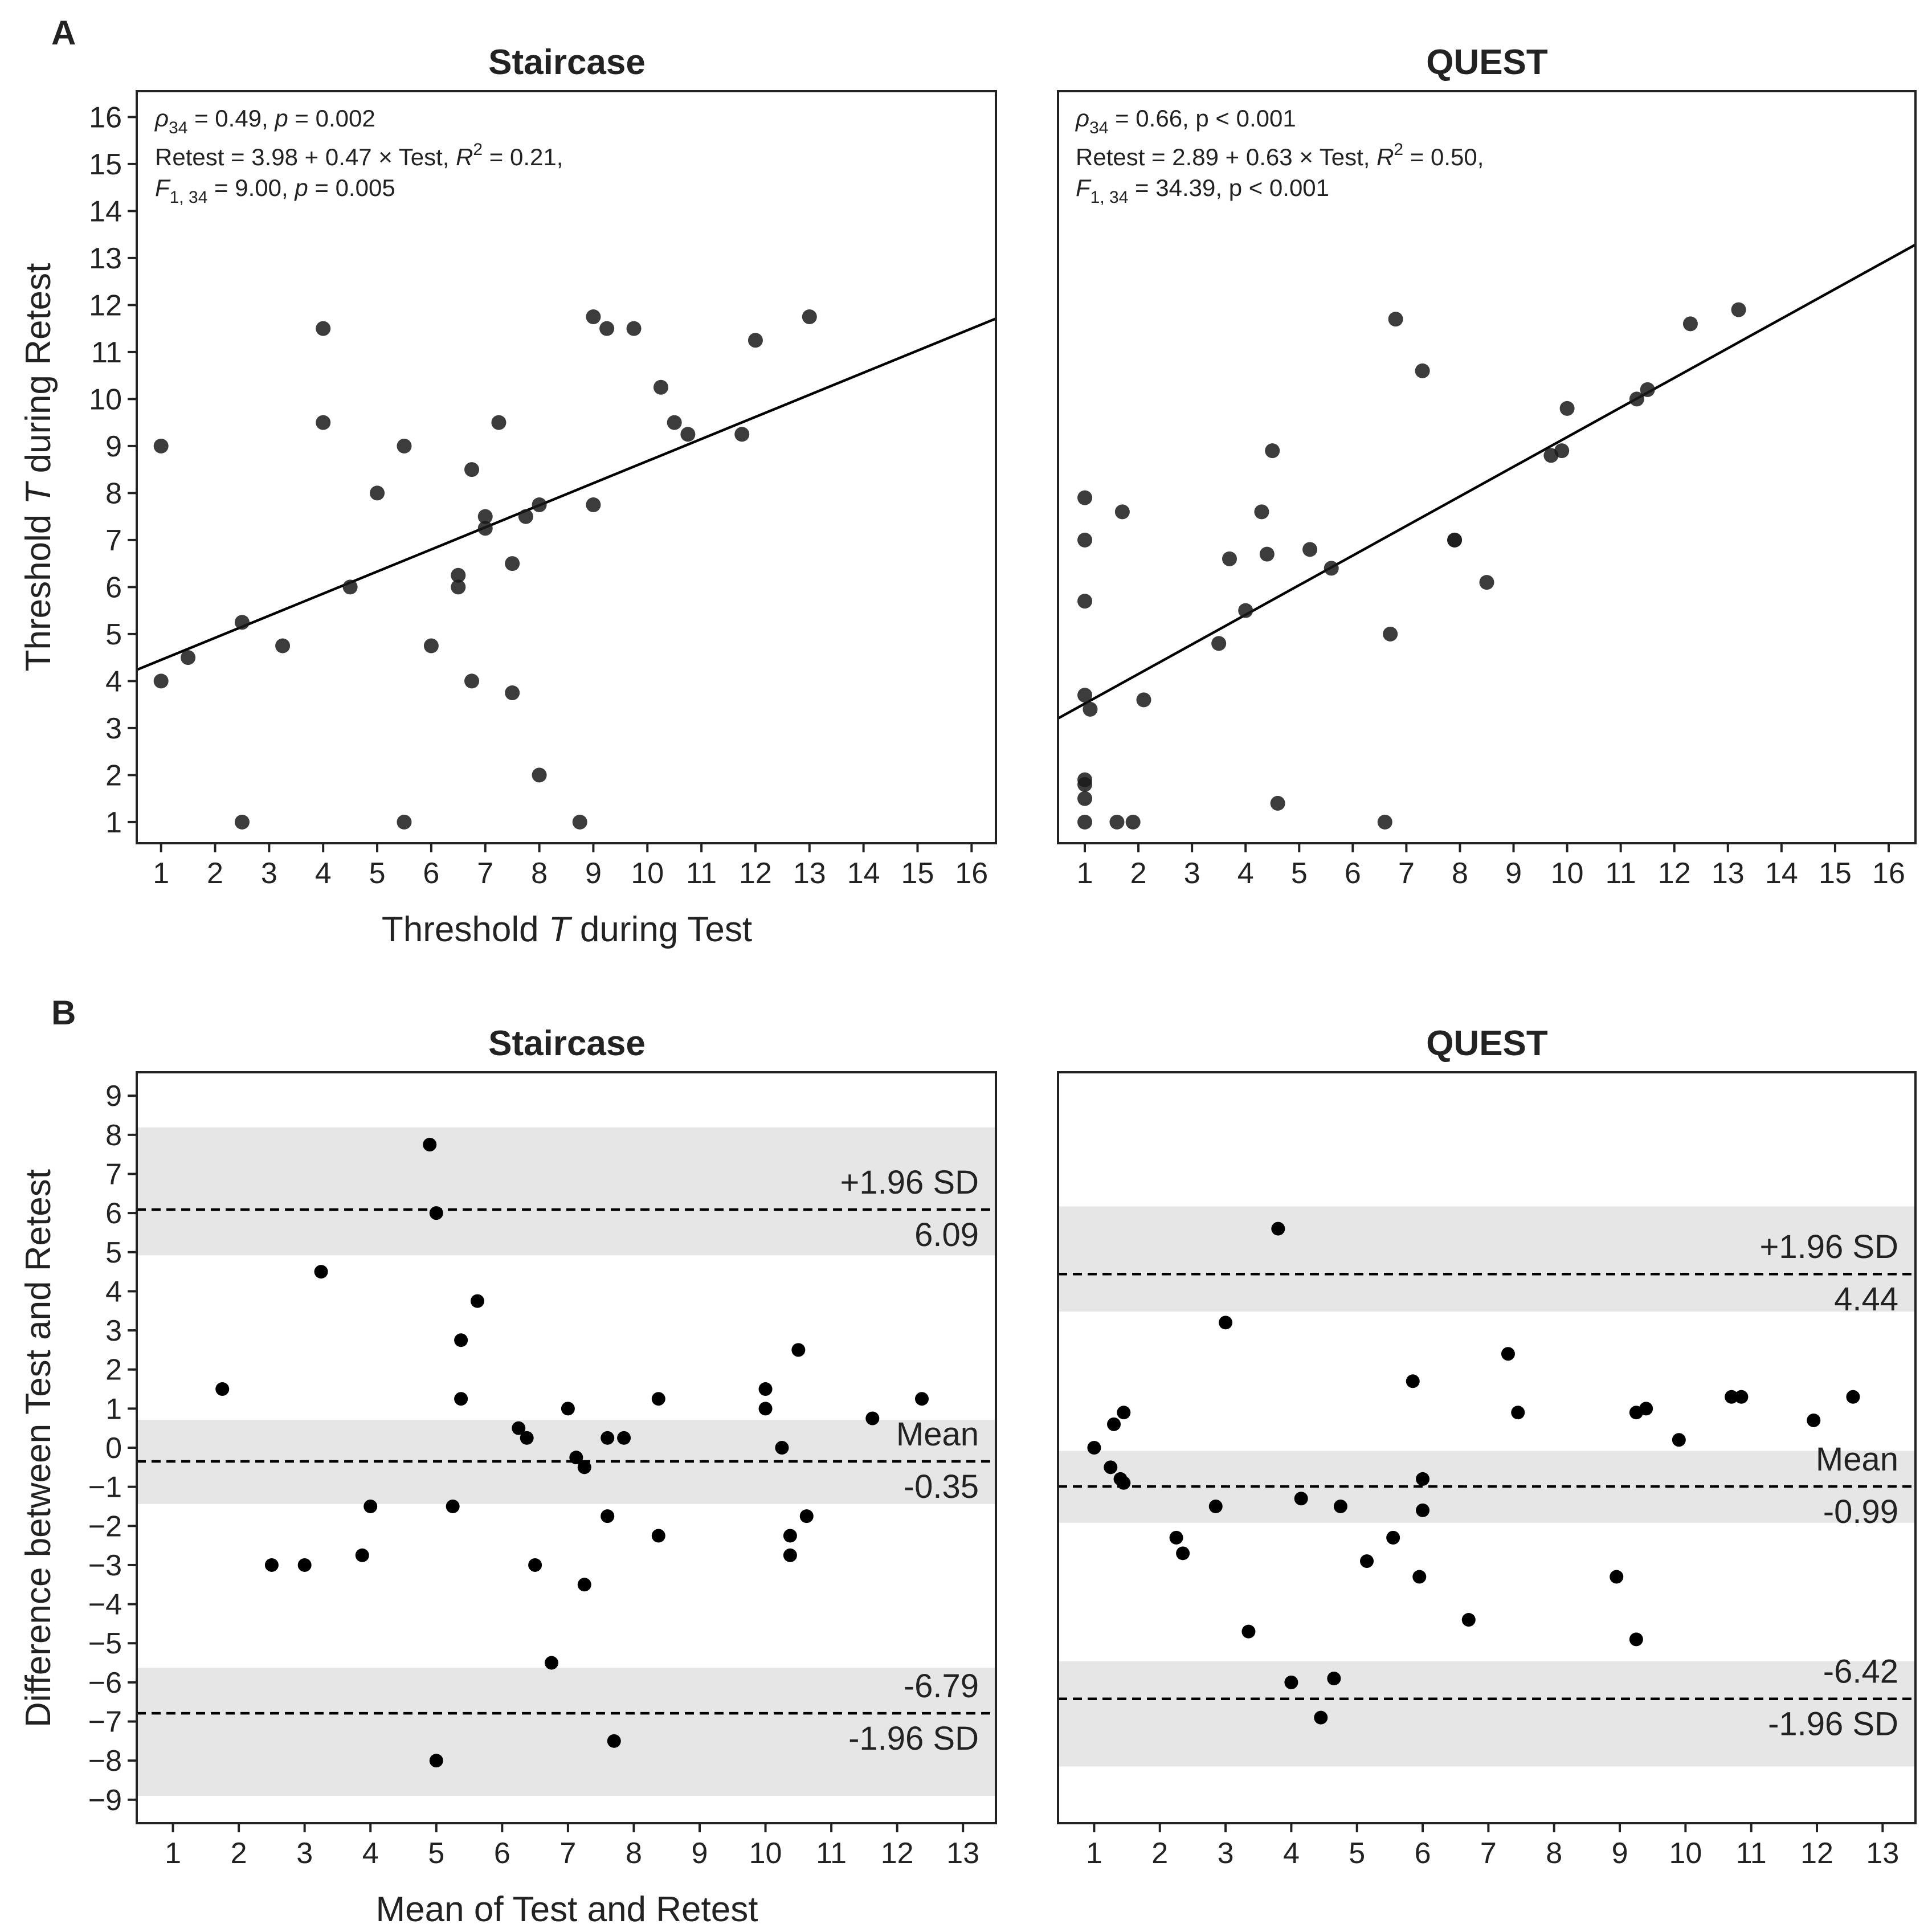 This screenshot has height=1932, width=1932. Describe the element at coordinates (1192, 873) in the screenshot. I see `x-tick-label: 3` at that location.